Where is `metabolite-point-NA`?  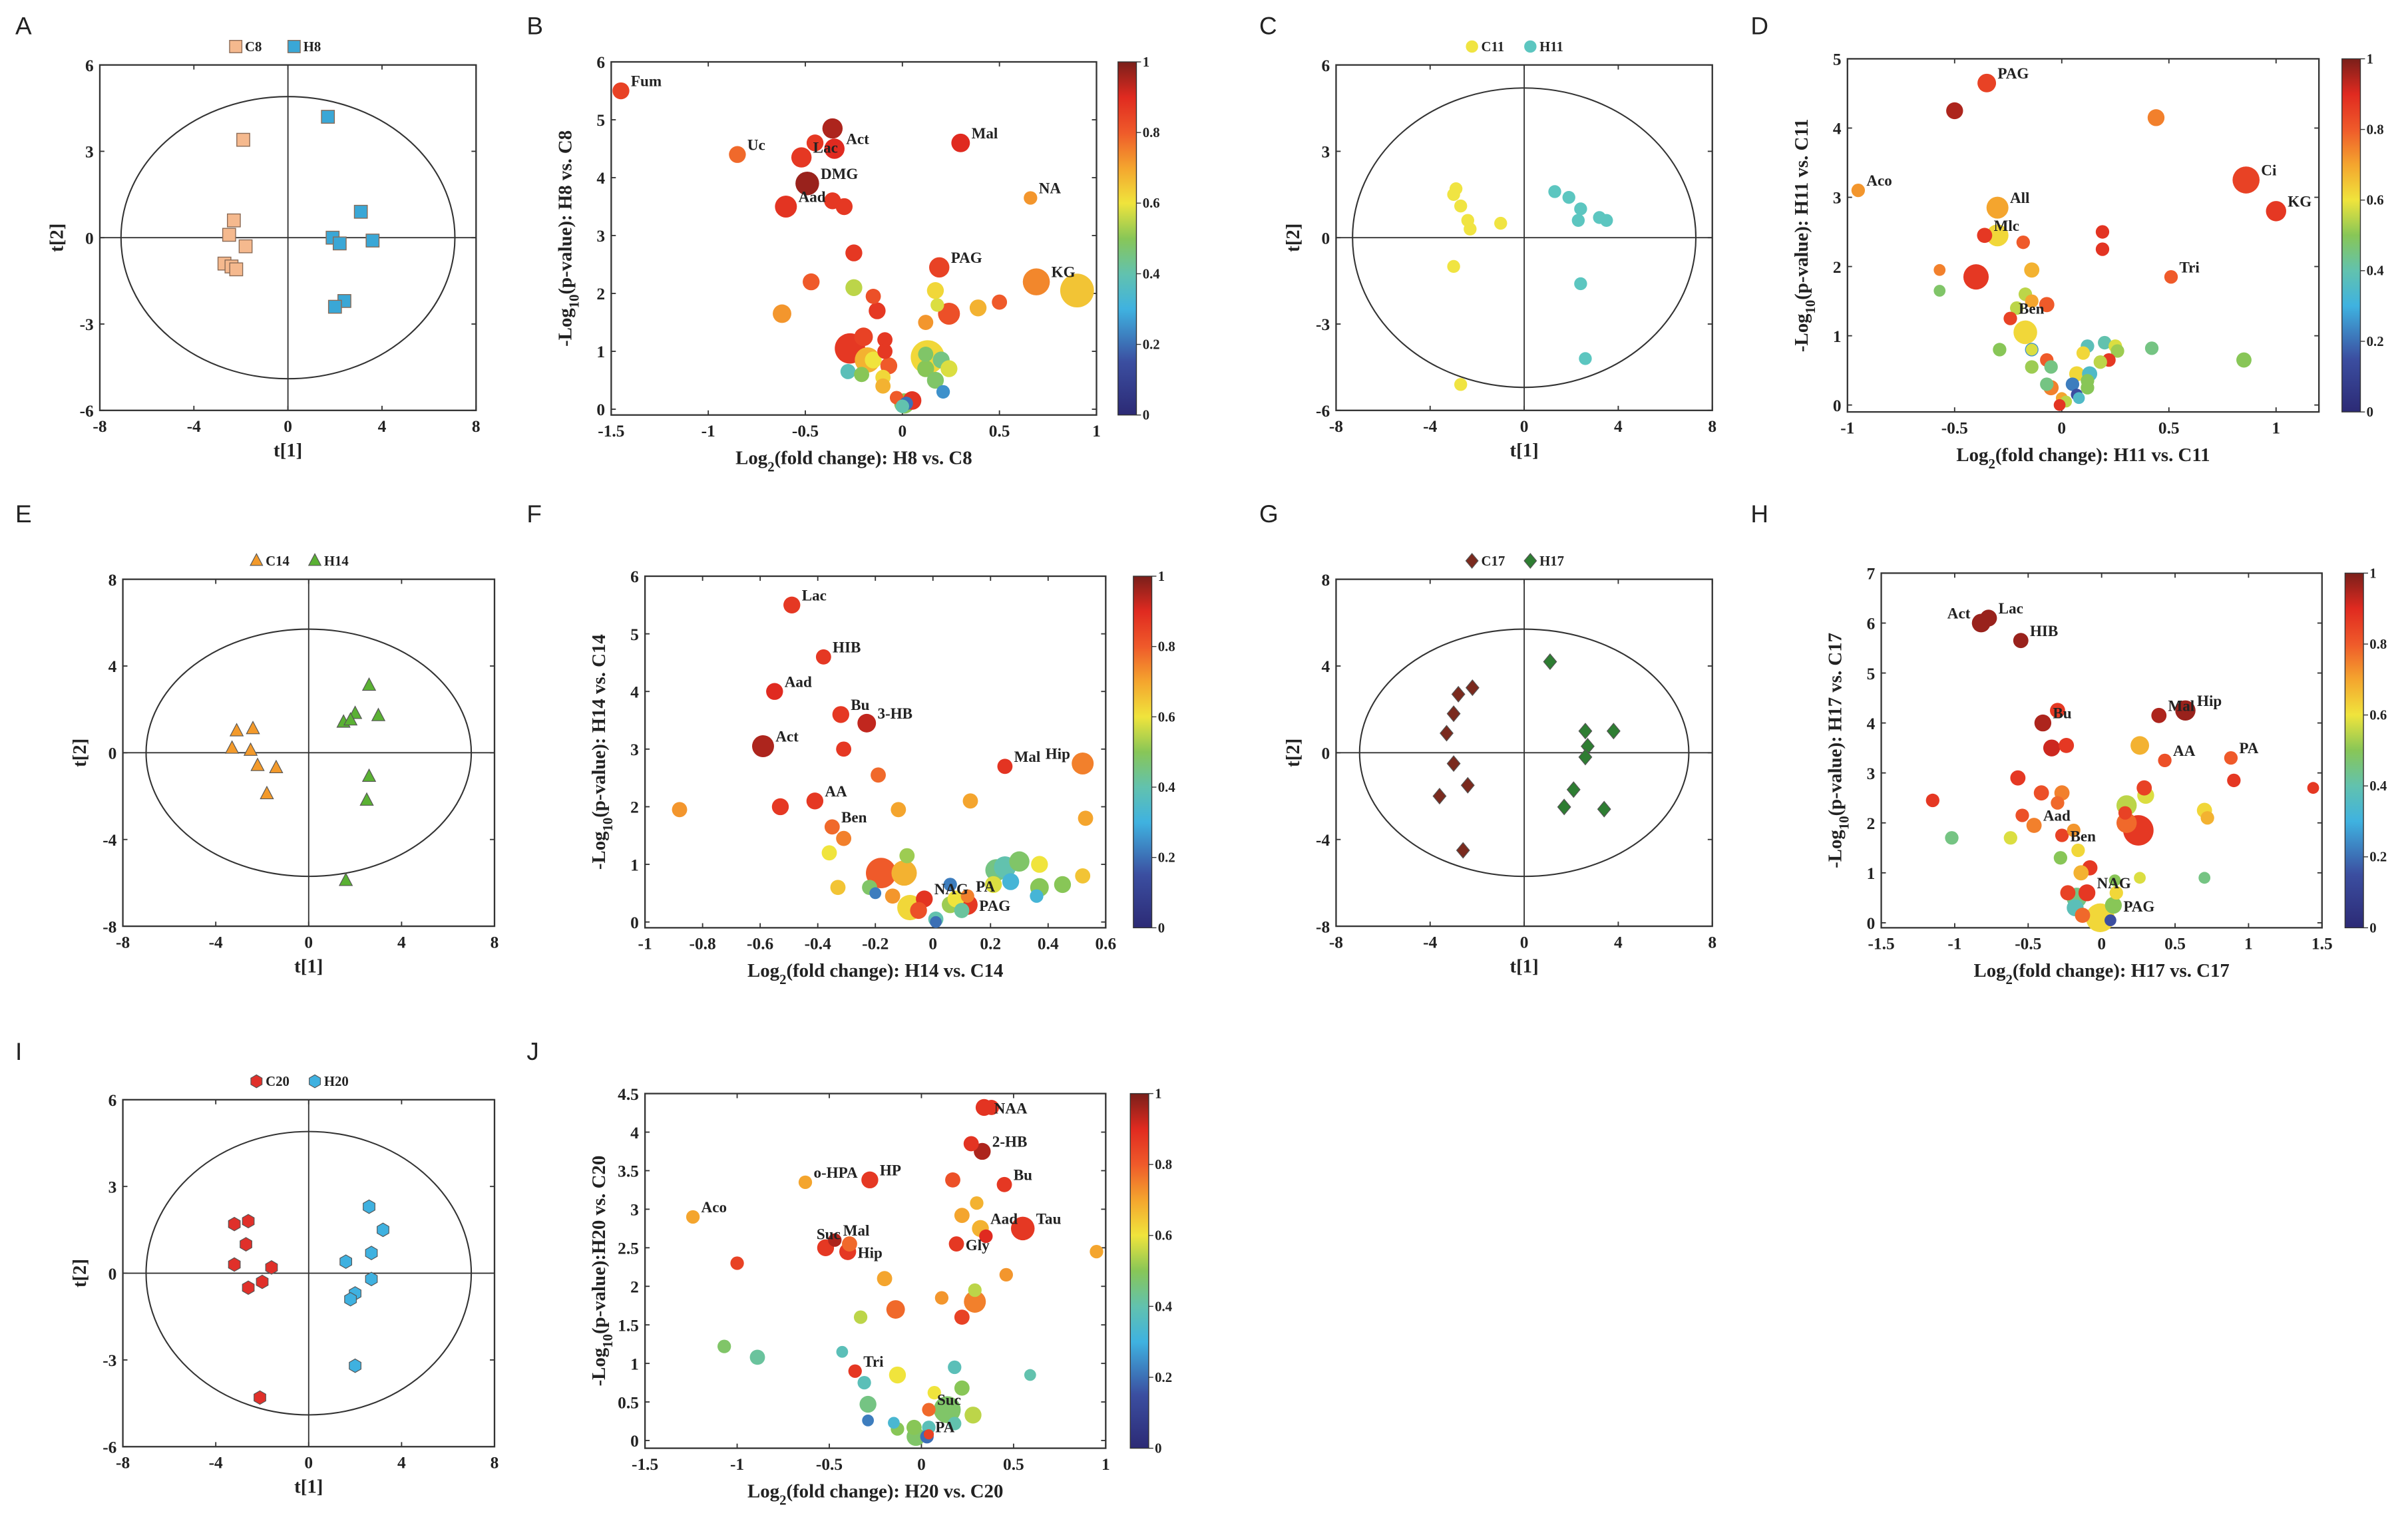
metabolite-point-NA is located at coordinates (1031, 198).